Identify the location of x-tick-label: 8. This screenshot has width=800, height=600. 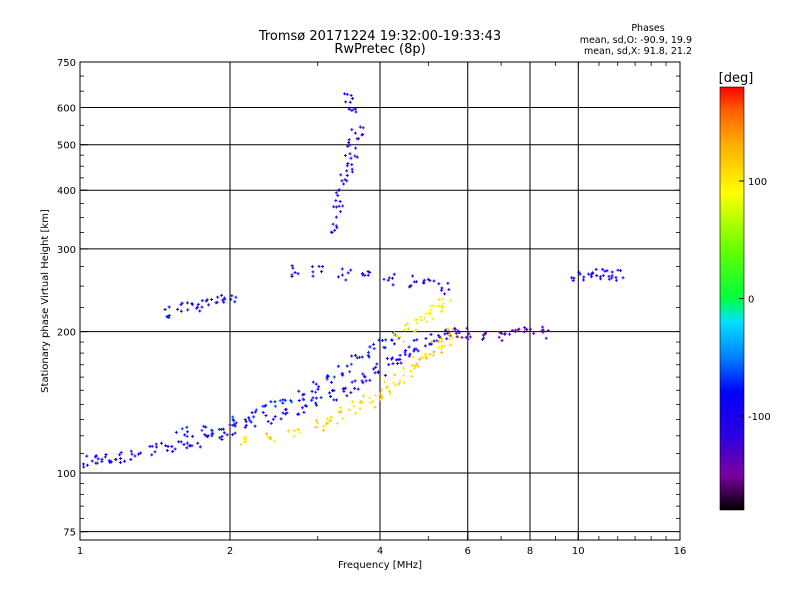
(530, 551).